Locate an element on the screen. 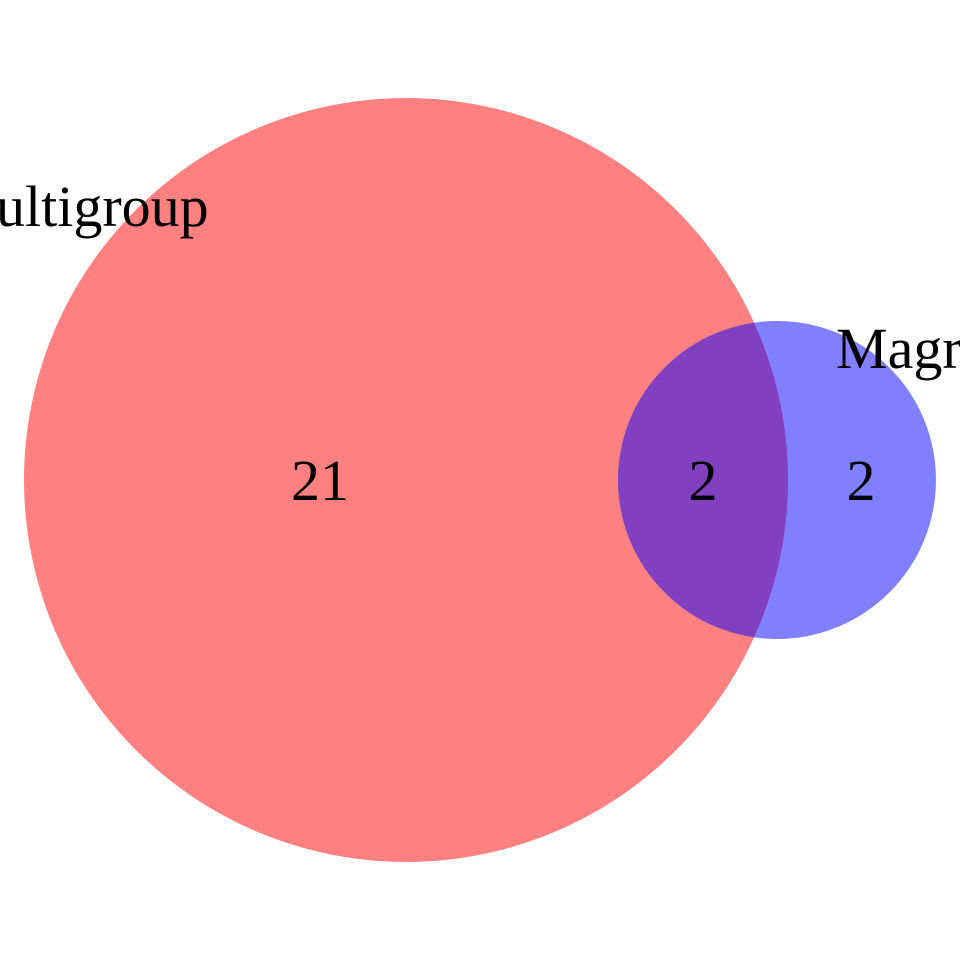  set-label-first: ultigroup is located at coordinates (104, 206).